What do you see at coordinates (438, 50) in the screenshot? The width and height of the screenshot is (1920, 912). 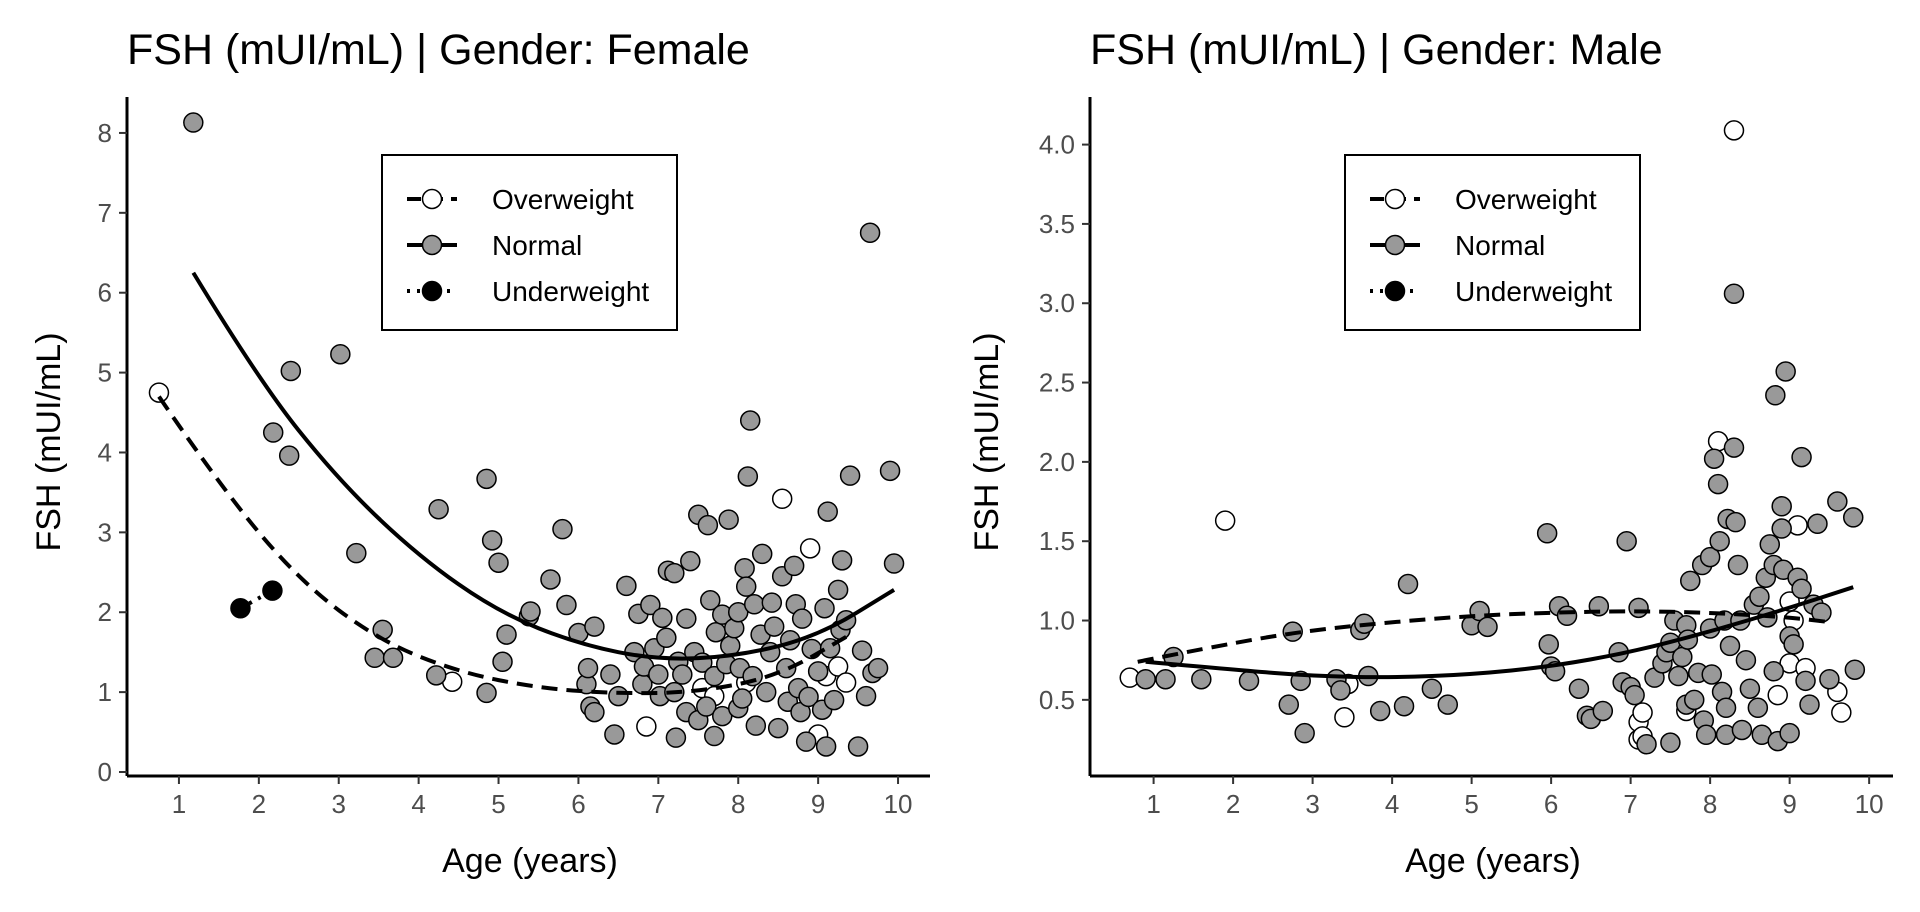 I see `panel-title: FSH (mUI/mL) | Gender: Female` at bounding box center [438, 50].